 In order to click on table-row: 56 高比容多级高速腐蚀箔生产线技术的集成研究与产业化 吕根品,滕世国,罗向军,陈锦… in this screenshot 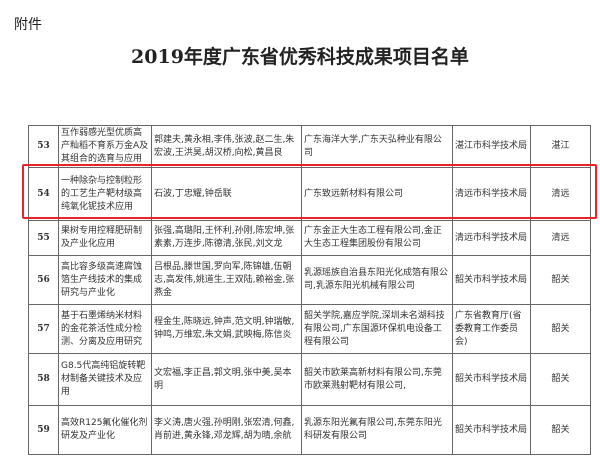, I will do `click(309, 280)`.